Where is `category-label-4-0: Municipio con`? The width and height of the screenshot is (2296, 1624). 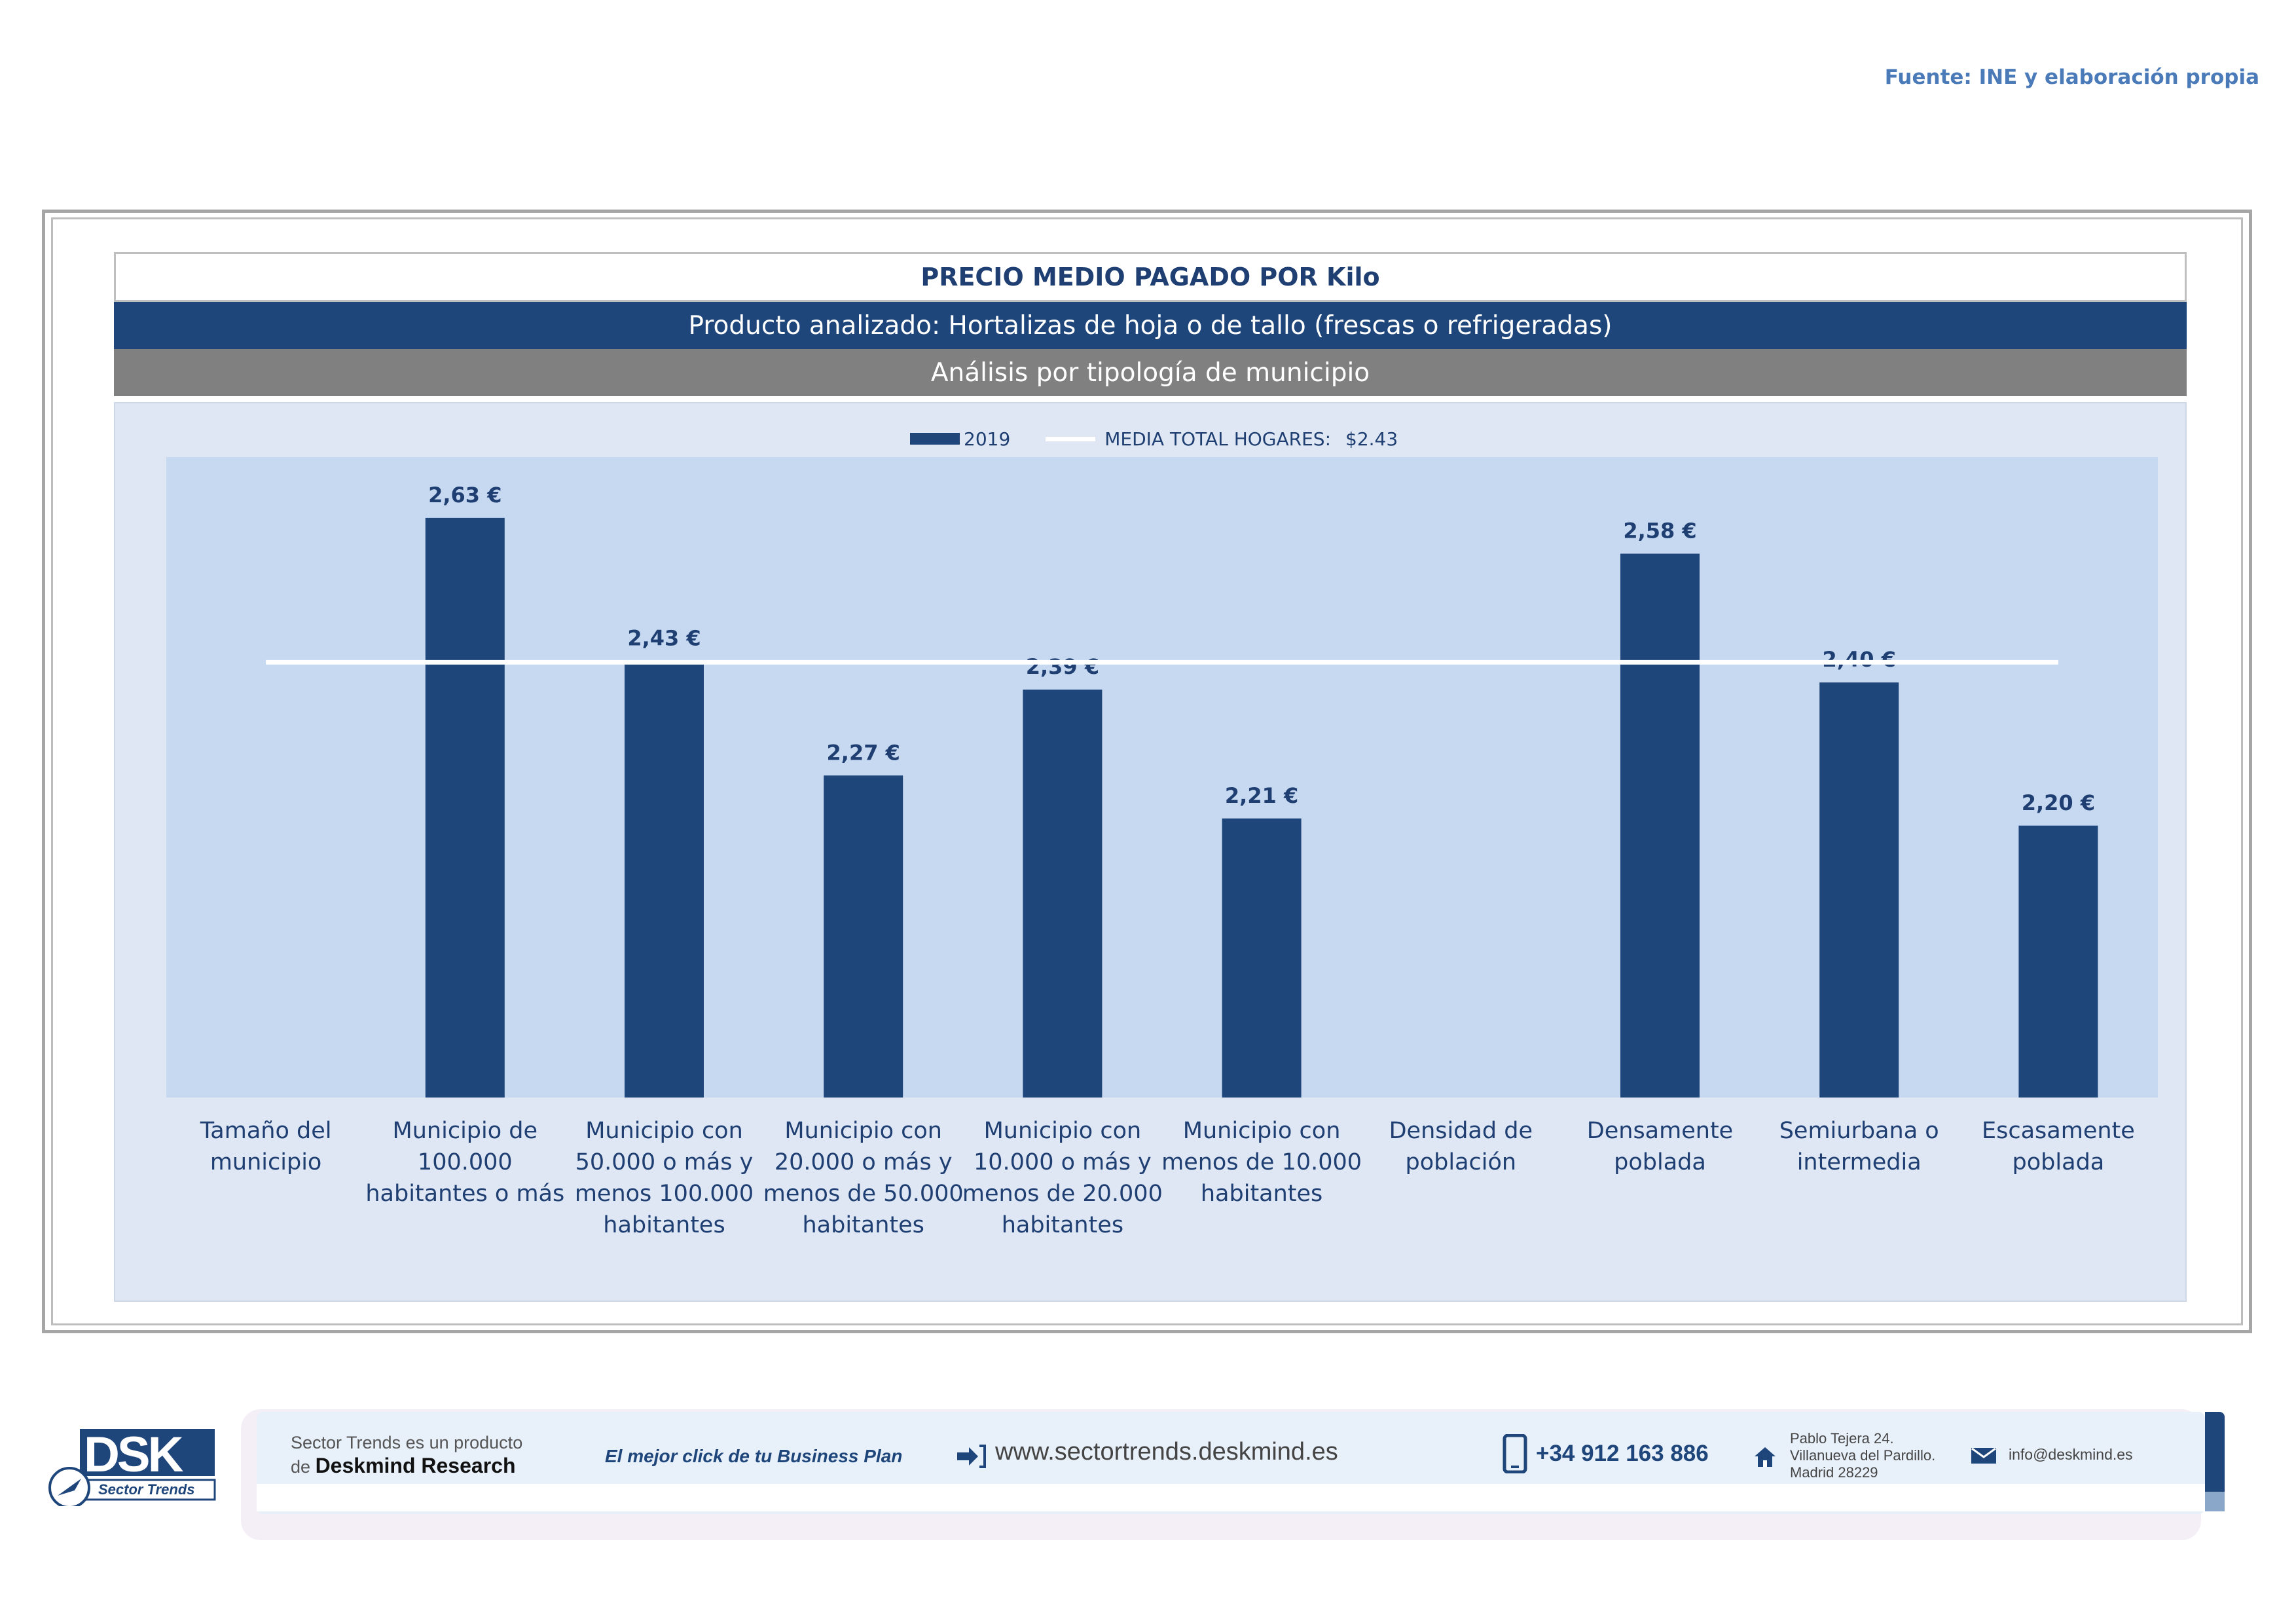 category-label-4-0: Municipio con is located at coordinates (1063, 1131).